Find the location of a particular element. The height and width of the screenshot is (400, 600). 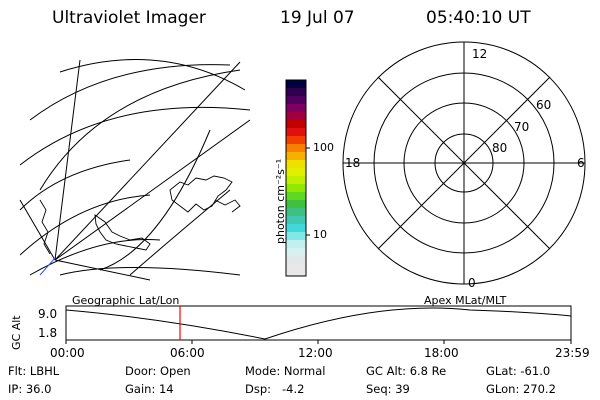

glon-value: GLon: 270.2 is located at coordinates (521, 389).